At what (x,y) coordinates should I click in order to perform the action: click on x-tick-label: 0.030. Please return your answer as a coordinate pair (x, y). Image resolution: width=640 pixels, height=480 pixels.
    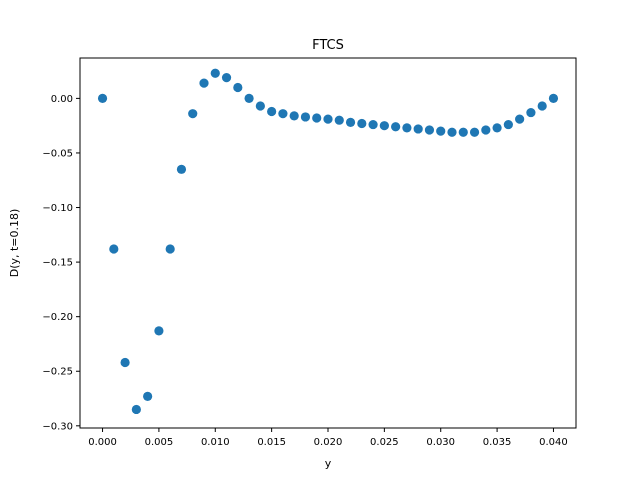
    Looking at the image, I should click on (440, 442).